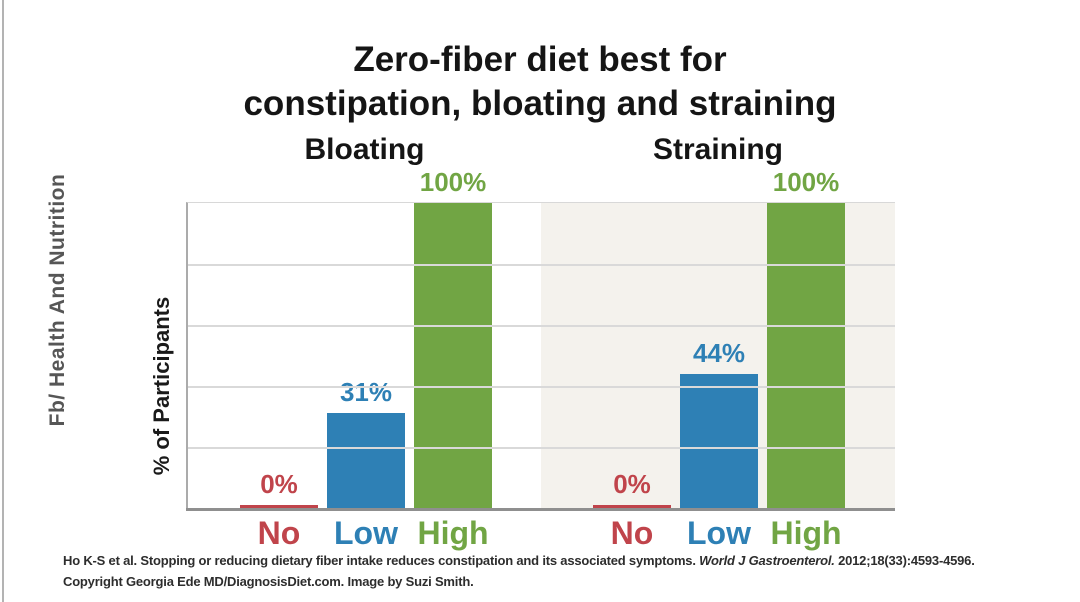 Image resolution: width=1080 pixels, height=602 pixels. I want to click on chart-title-line2: constipation, bloating and straining, so click(540, 103).